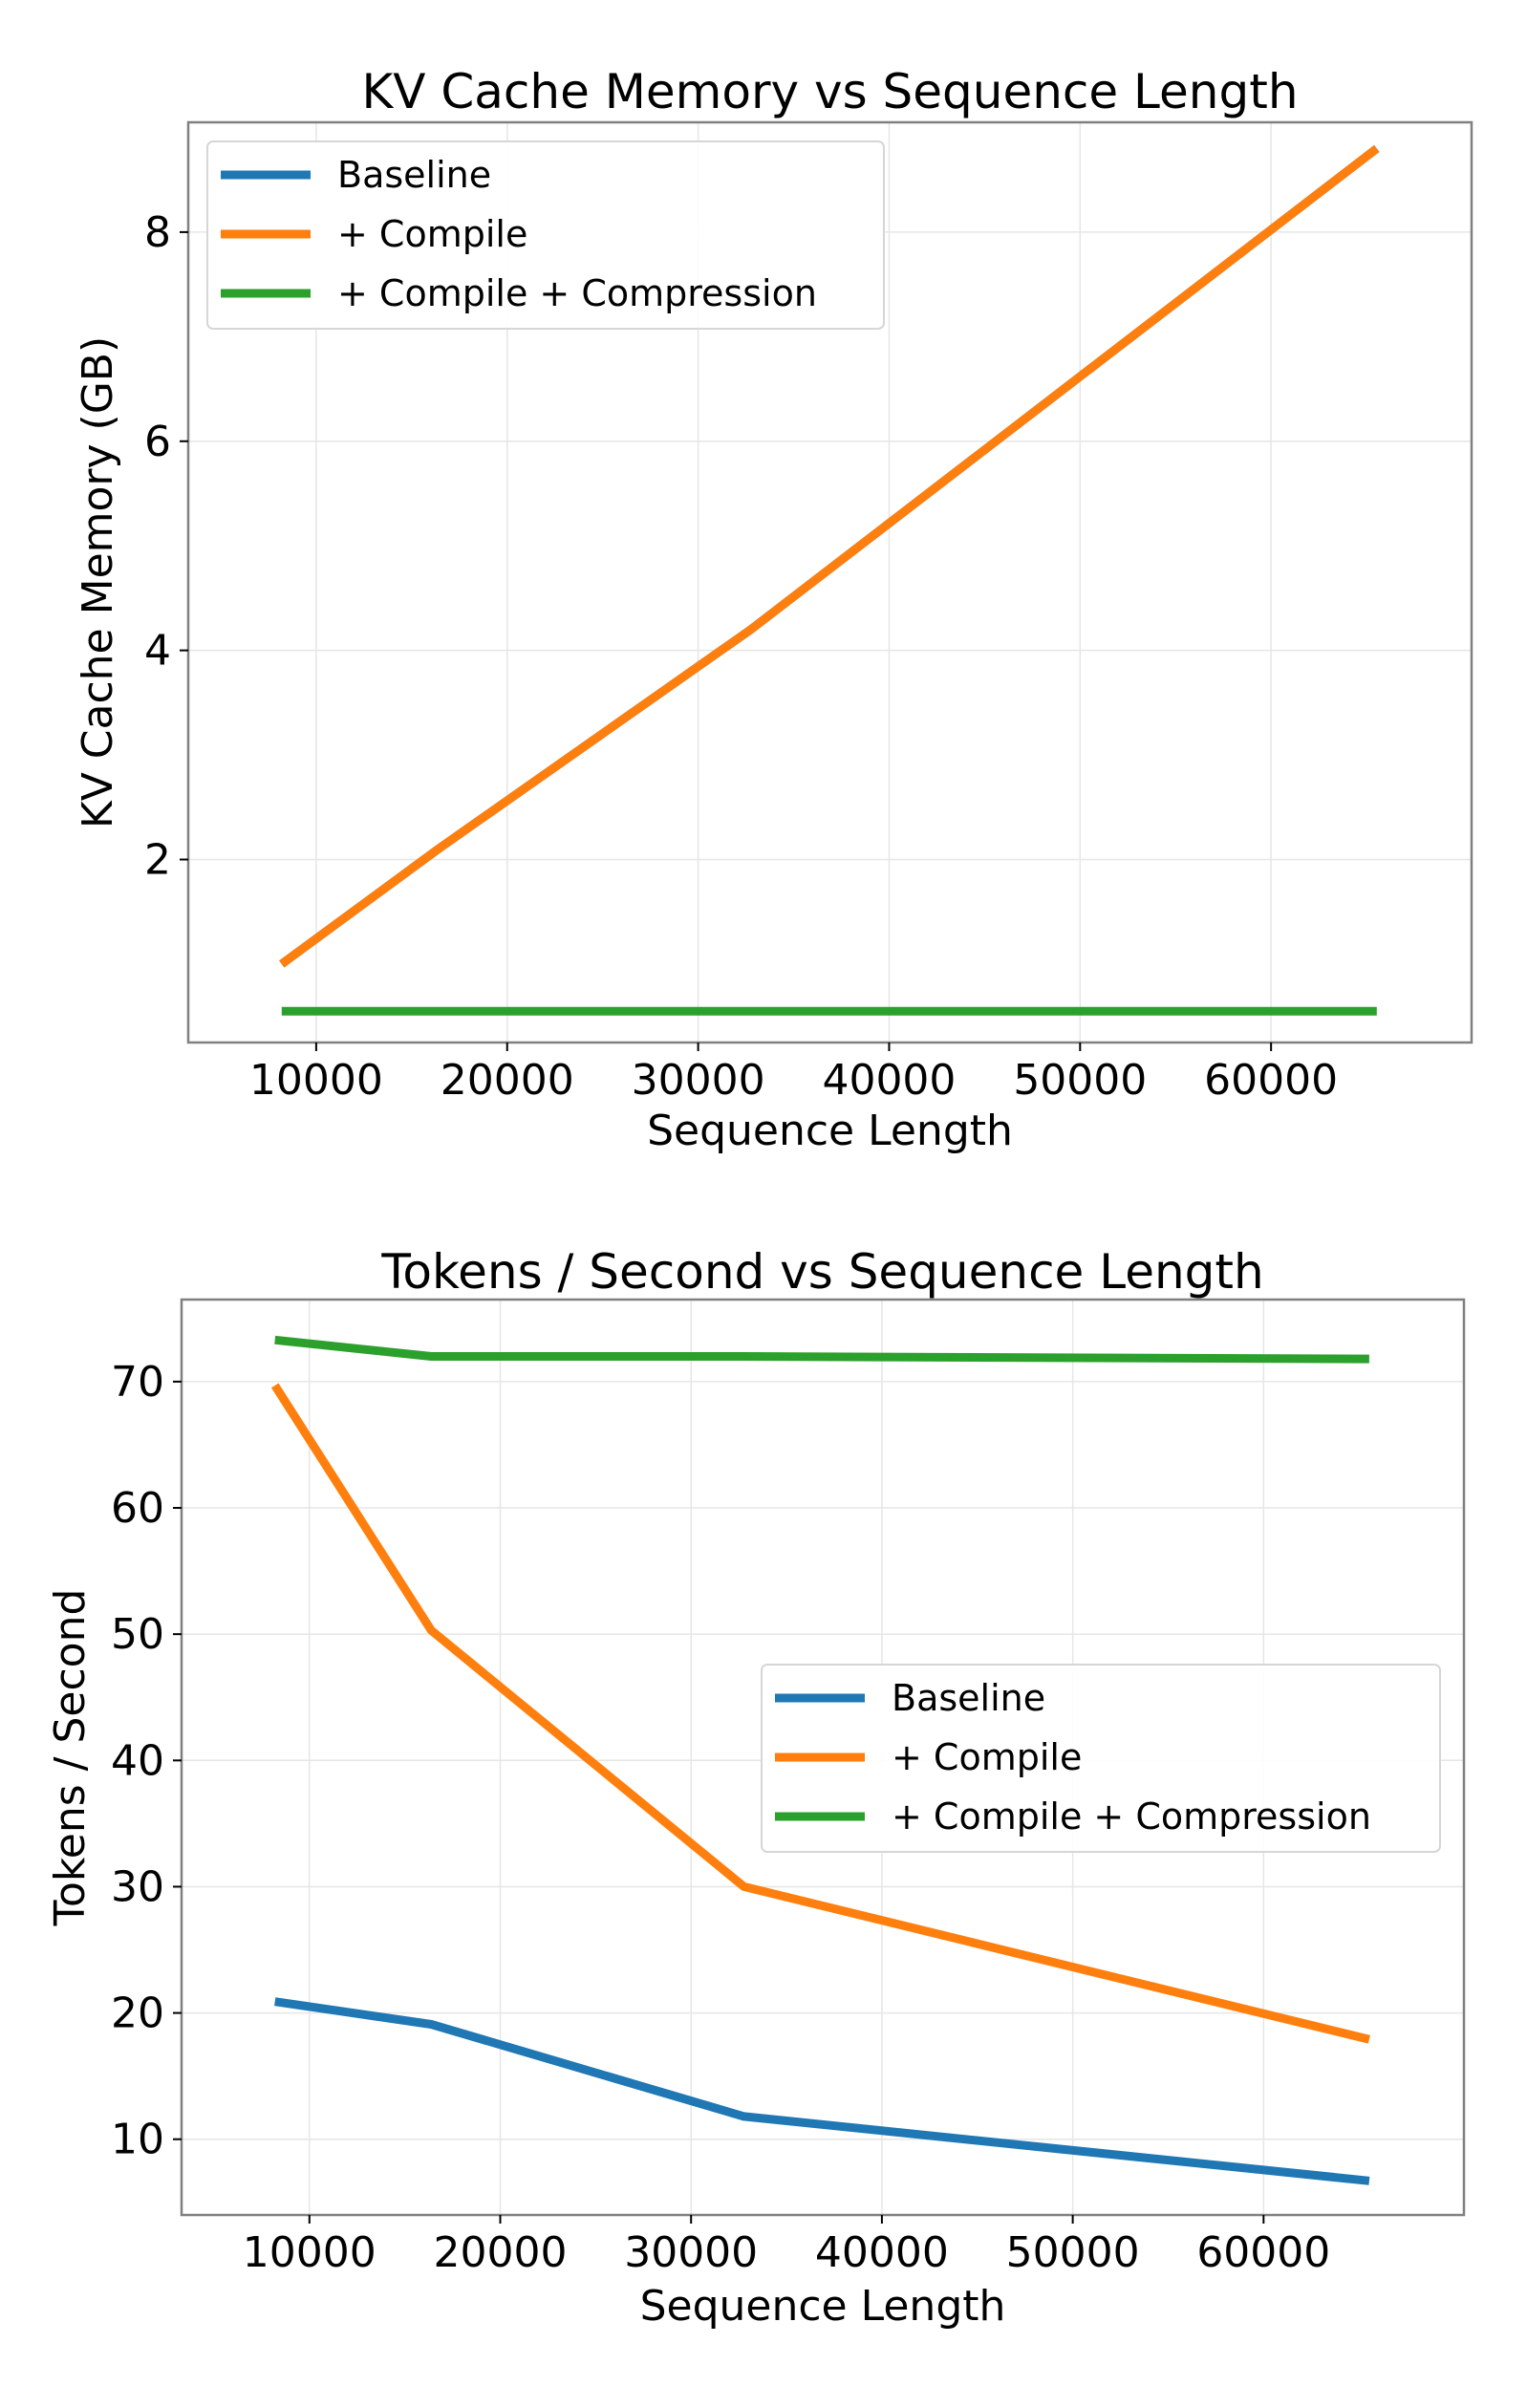 Image resolution: width=1527 pixels, height=2408 pixels. I want to click on y-tick-label: 20, so click(137, 2014).